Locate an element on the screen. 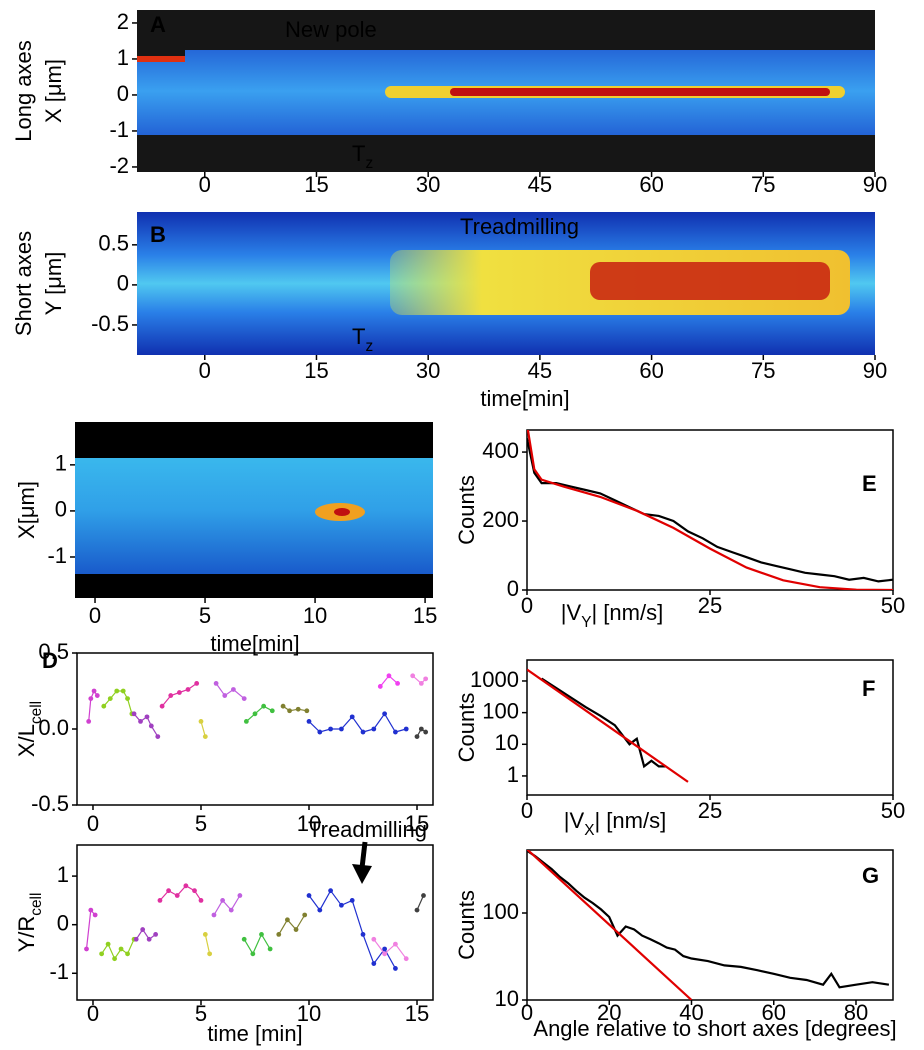 The image size is (924, 1050). y-tick-label: 1000 is located at coordinates (494, 679).